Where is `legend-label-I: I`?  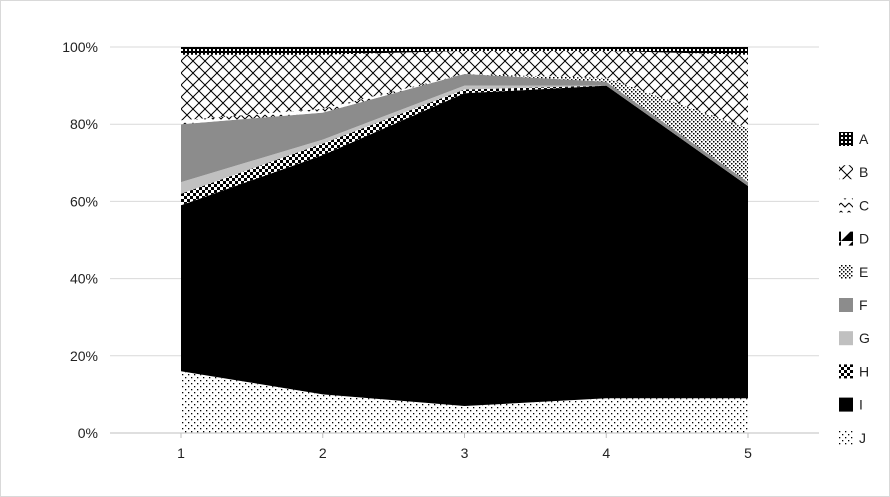
legend-label-I: I is located at coordinates (861, 405).